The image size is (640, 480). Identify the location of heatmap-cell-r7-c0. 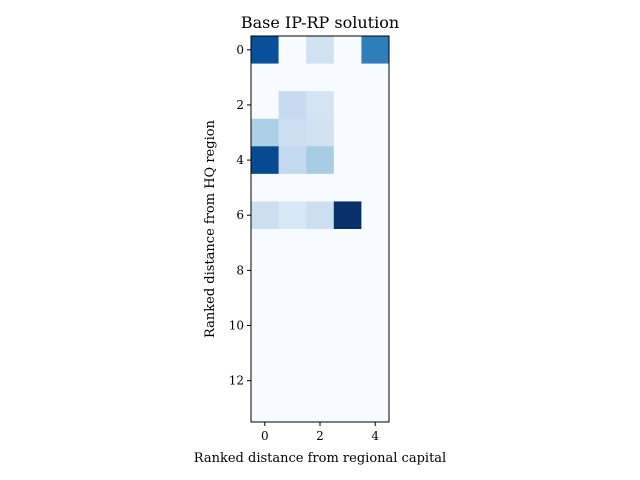
(265, 243).